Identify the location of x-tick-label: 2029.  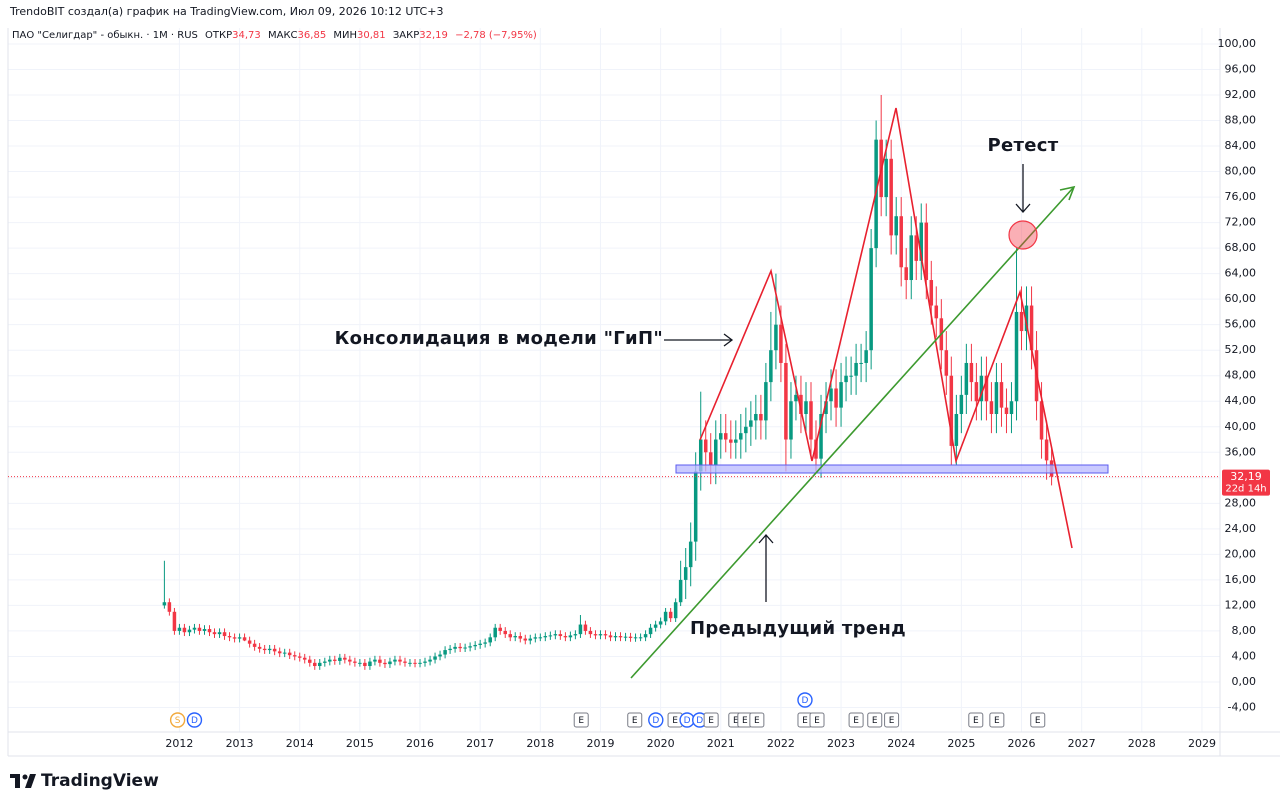
(1202, 743).